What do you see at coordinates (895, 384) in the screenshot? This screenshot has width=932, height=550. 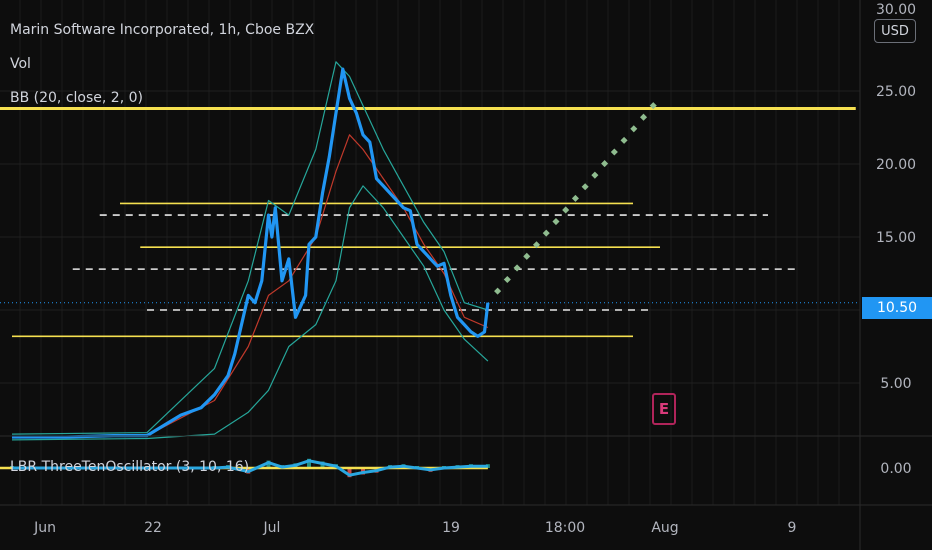 I see `y-tick-label: 5.00` at bounding box center [895, 384].